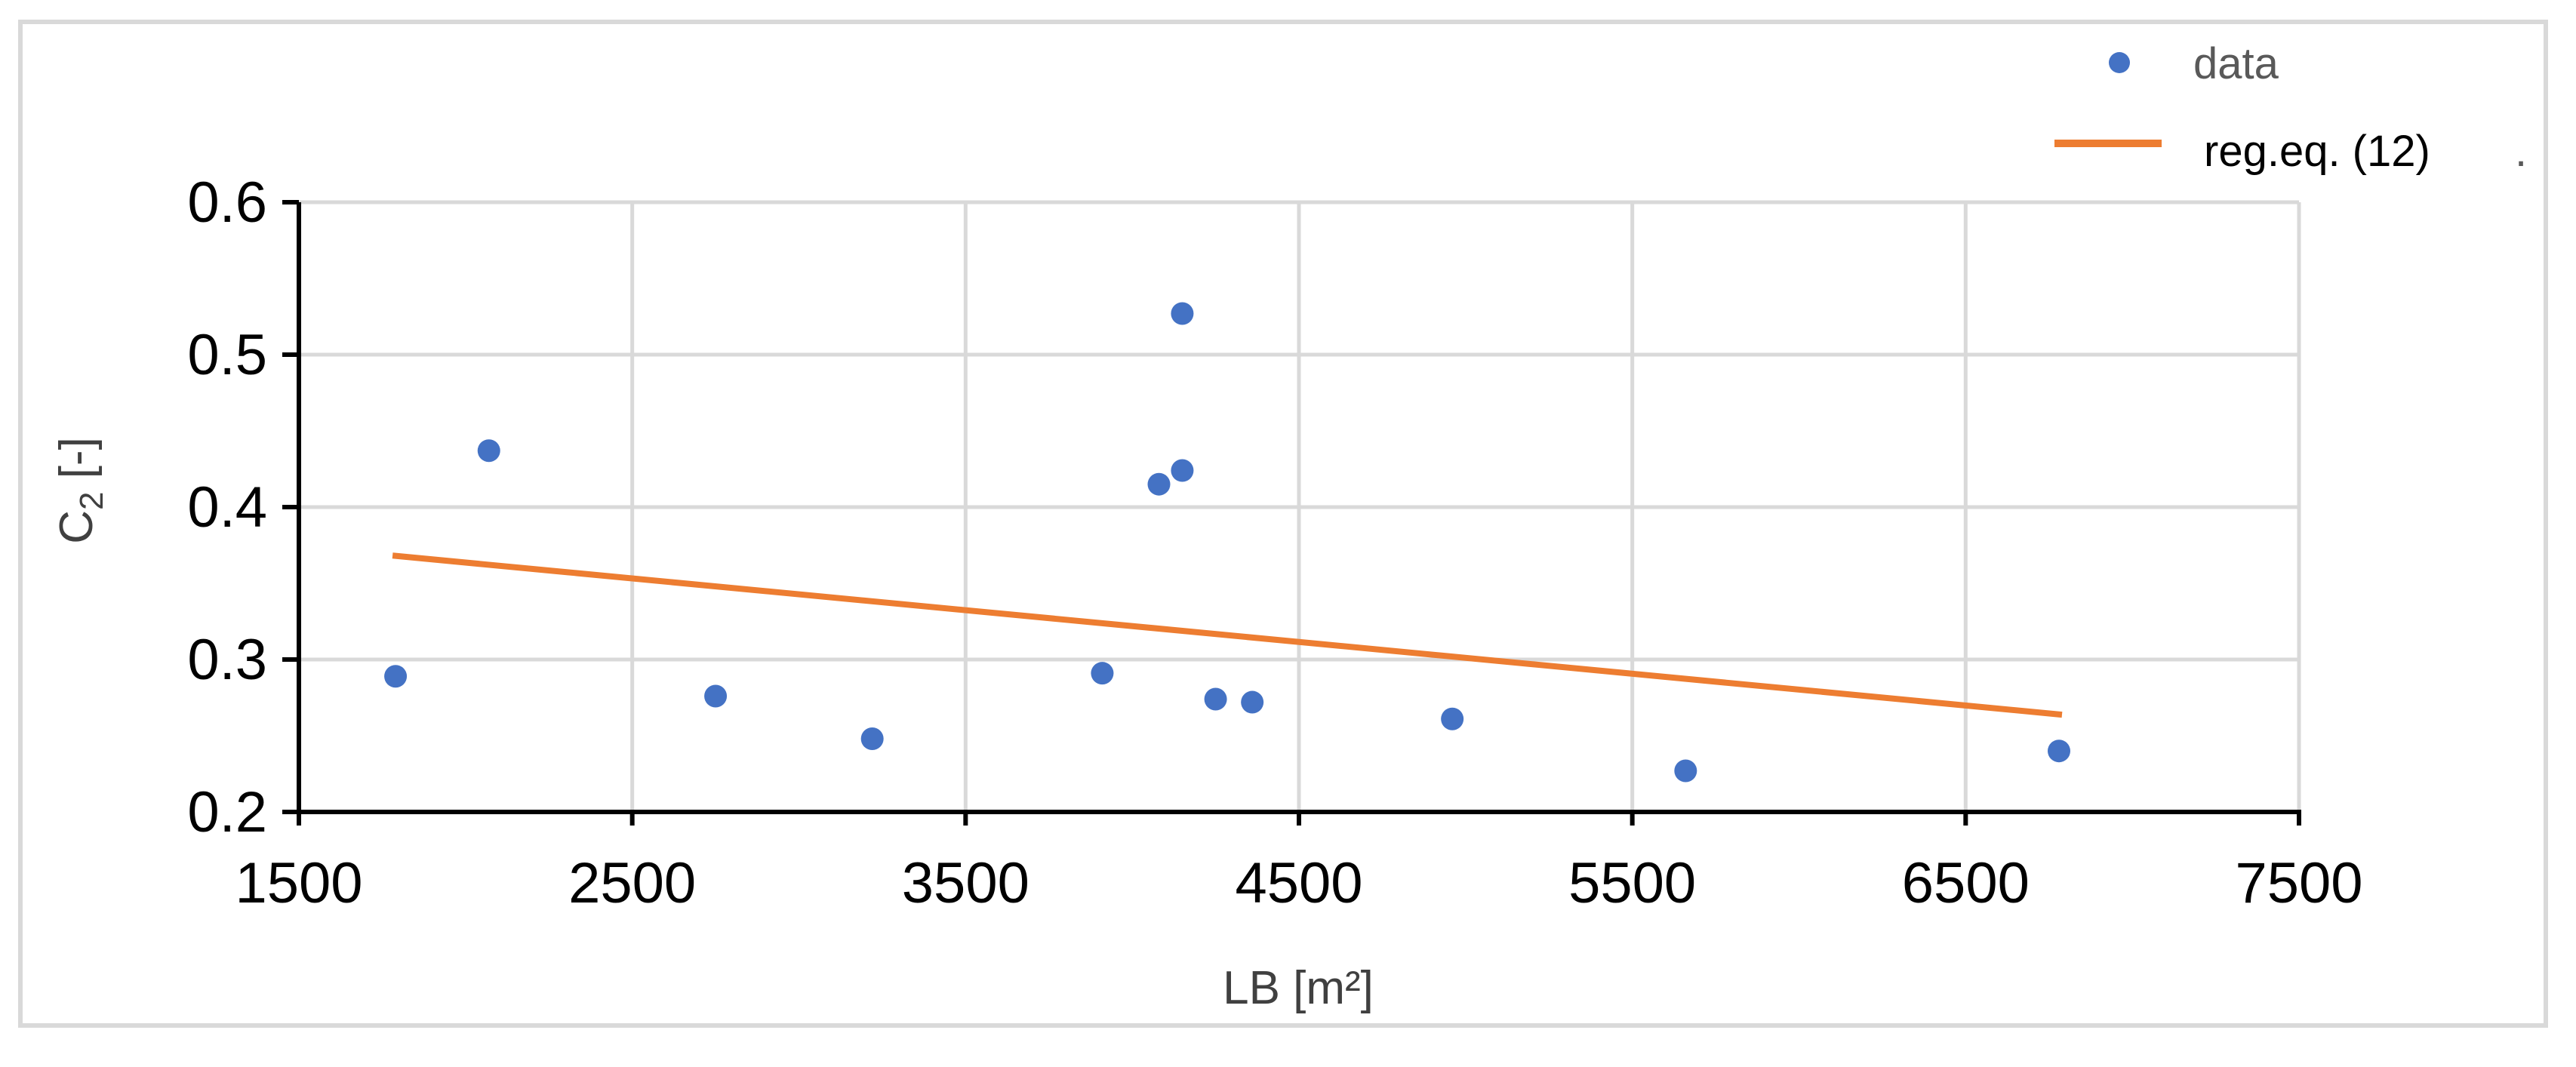  I want to click on y-tick-label: 0.5, so click(227, 355).